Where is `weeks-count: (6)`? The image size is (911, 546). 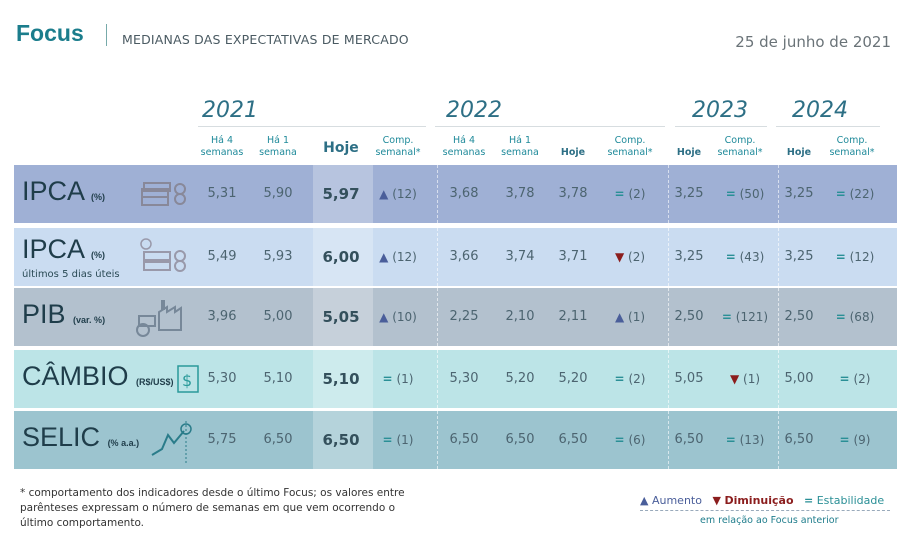
weeks-count: (6) is located at coordinates (637, 440).